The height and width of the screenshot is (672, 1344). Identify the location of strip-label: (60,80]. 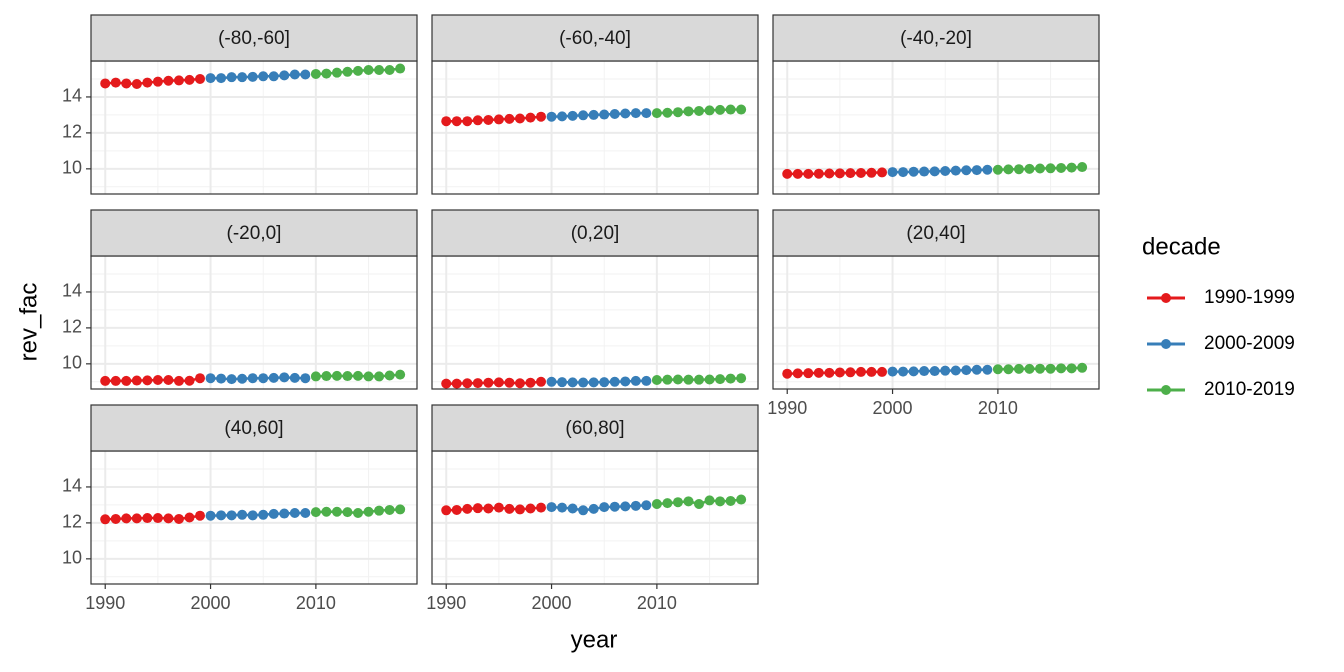
(594, 428).